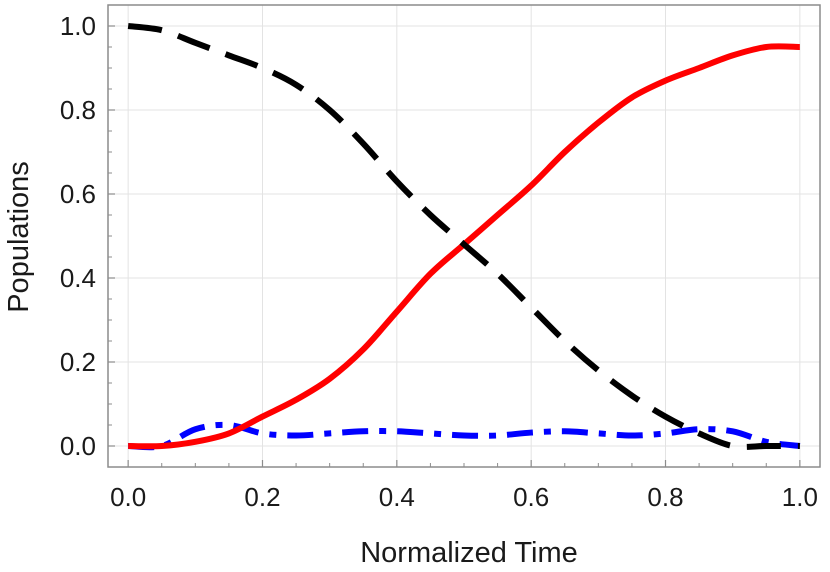 This screenshot has width=830, height=572. What do you see at coordinates (800, 497) in the screenshot?
I see `x-tick-label: 1.0` at bounding box center [800, 497].